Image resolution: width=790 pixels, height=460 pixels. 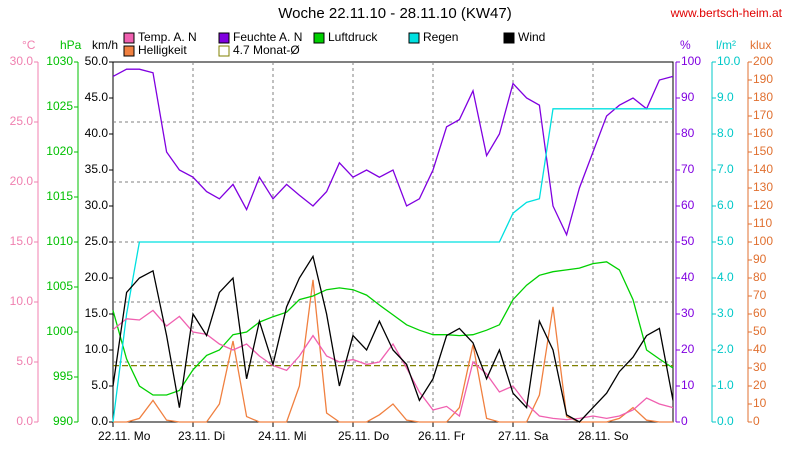 What do you see at coordinates (725, 97) in the screenshot?
I see `y-tick-label: 9.0` at bounding box center [725, 97].